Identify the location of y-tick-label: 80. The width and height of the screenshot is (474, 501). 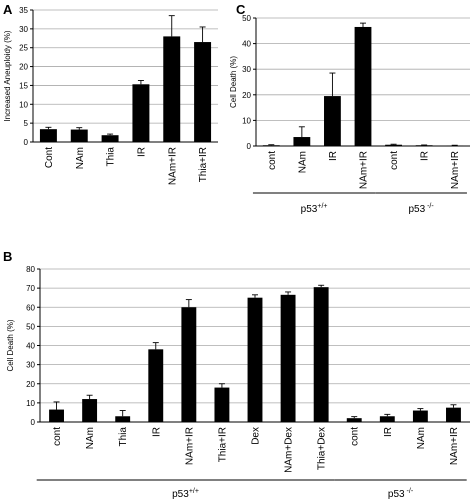
(30, 269).